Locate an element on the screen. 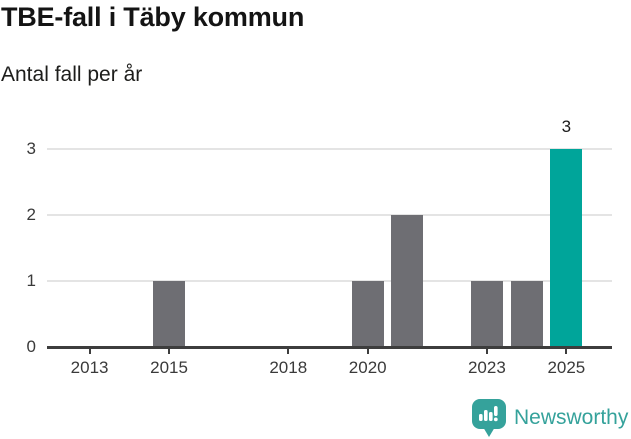 The image size is (631, 439). y-axis-label-0: 0 is located at coordinates (31, 346).